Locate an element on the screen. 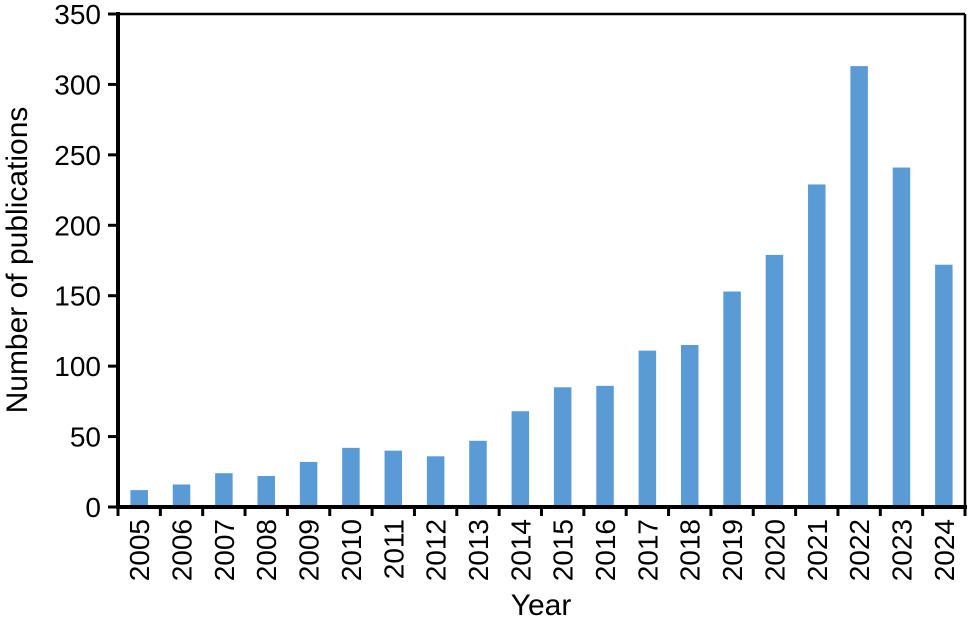  x-axis-title: Year is located at coordinates (541, 605).